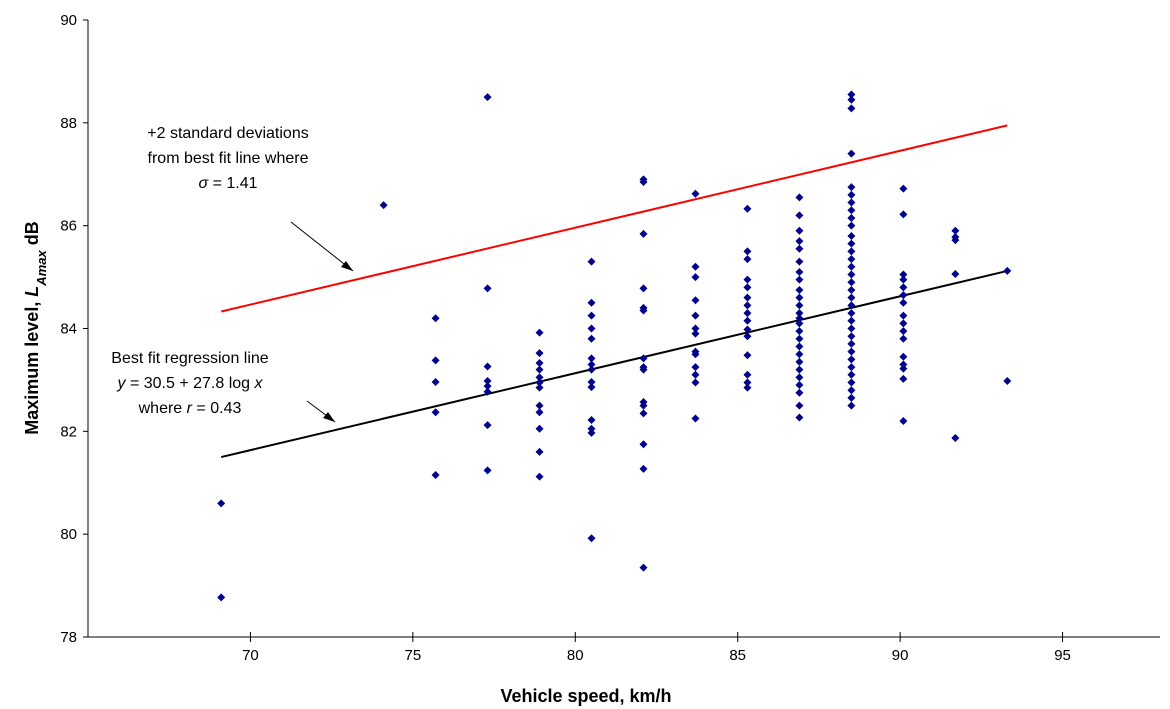  What do you see at coordinates (68, 329) in the screenshot?
I see `y-tick-label: 84` at bounding box center [68, 329].